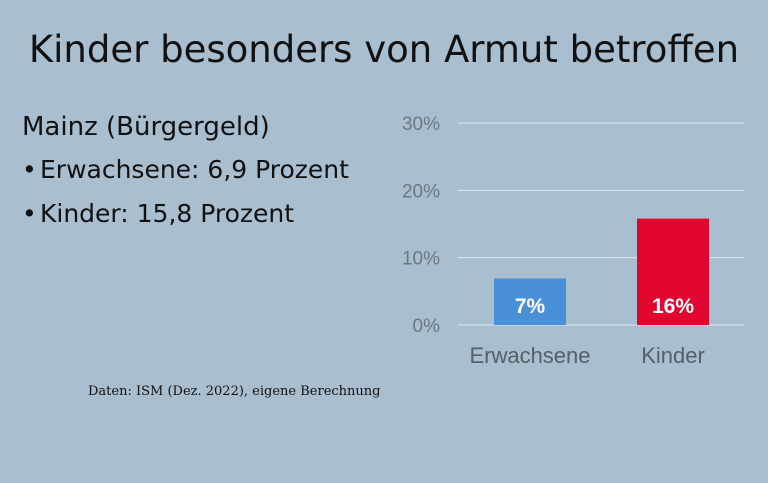  I want to click on data-label: 16%, so click(673, 306).